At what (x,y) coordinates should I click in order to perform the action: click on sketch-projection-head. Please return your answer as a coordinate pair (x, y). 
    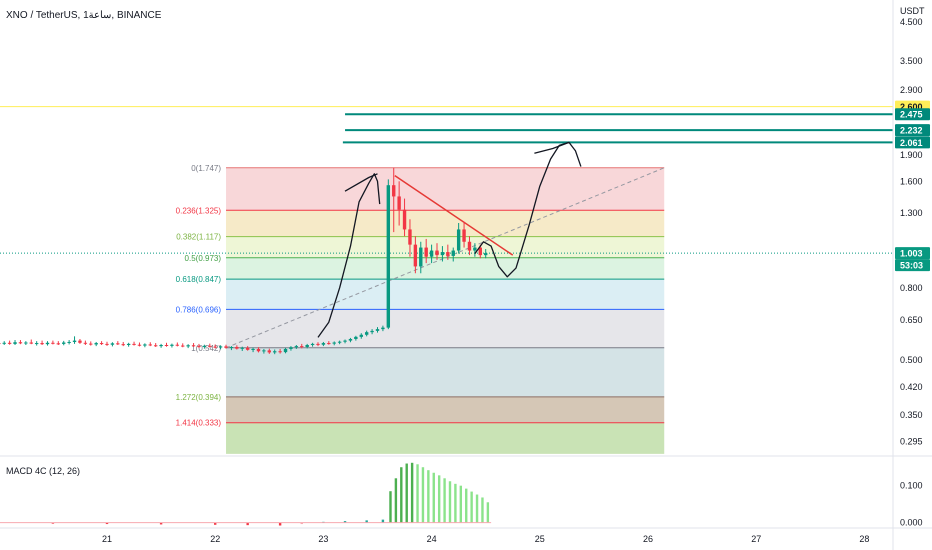
    Looking at the image, I should click on (552, 147).